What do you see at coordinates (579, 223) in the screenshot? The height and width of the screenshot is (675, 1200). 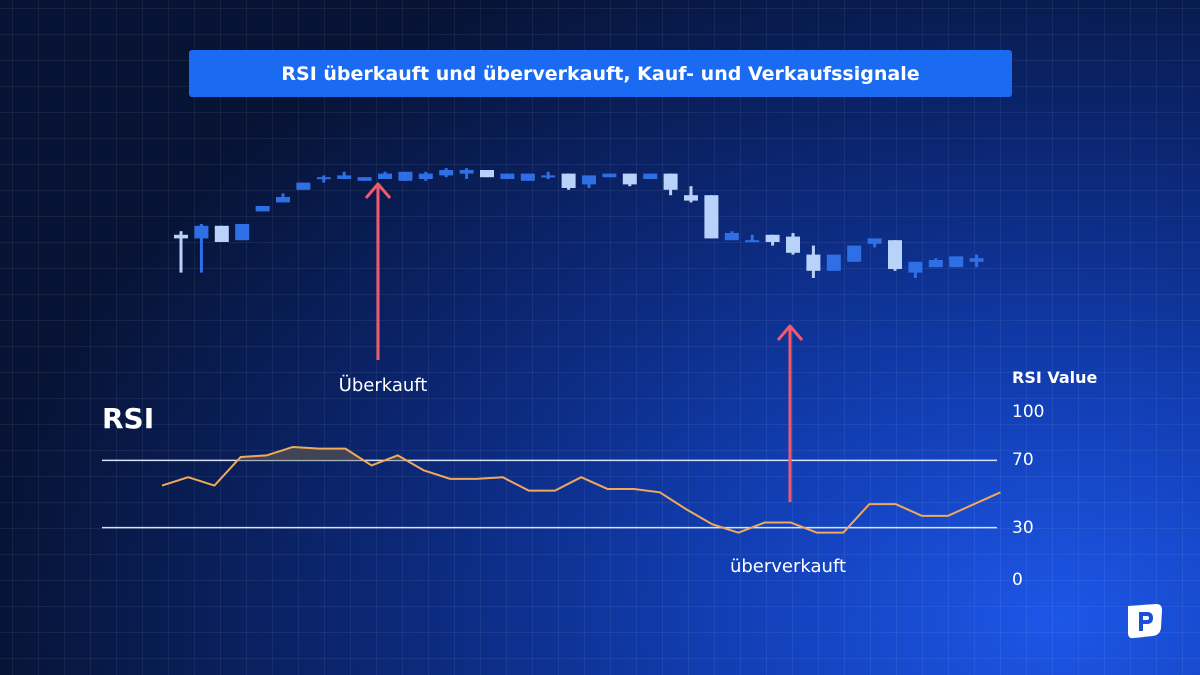 I see `candlestick-series` at bounding box center [579, 223].